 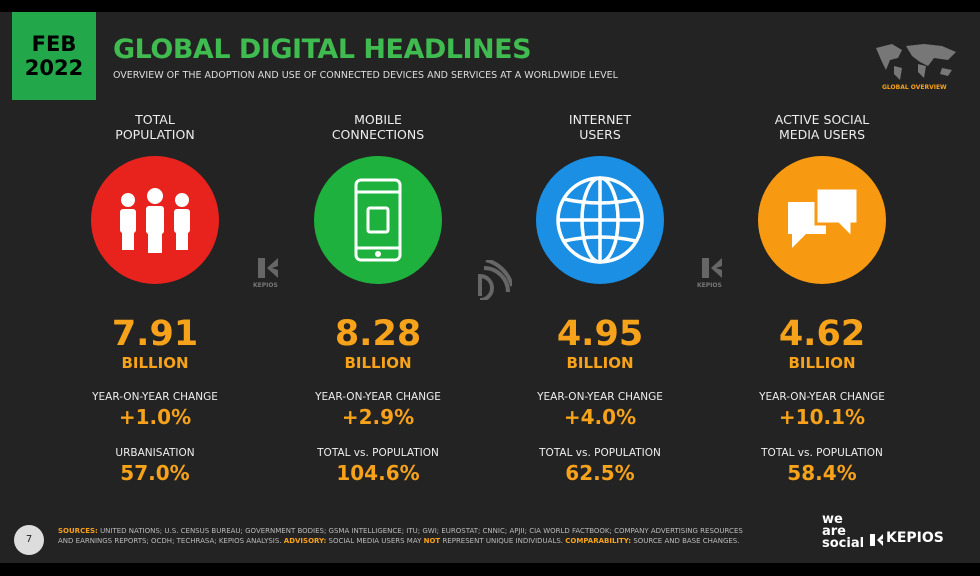 What do you see at coordinates (78, 531) in the screenshot?
I see `sources-label: SOURCES:` at bounding box center [78, 531].